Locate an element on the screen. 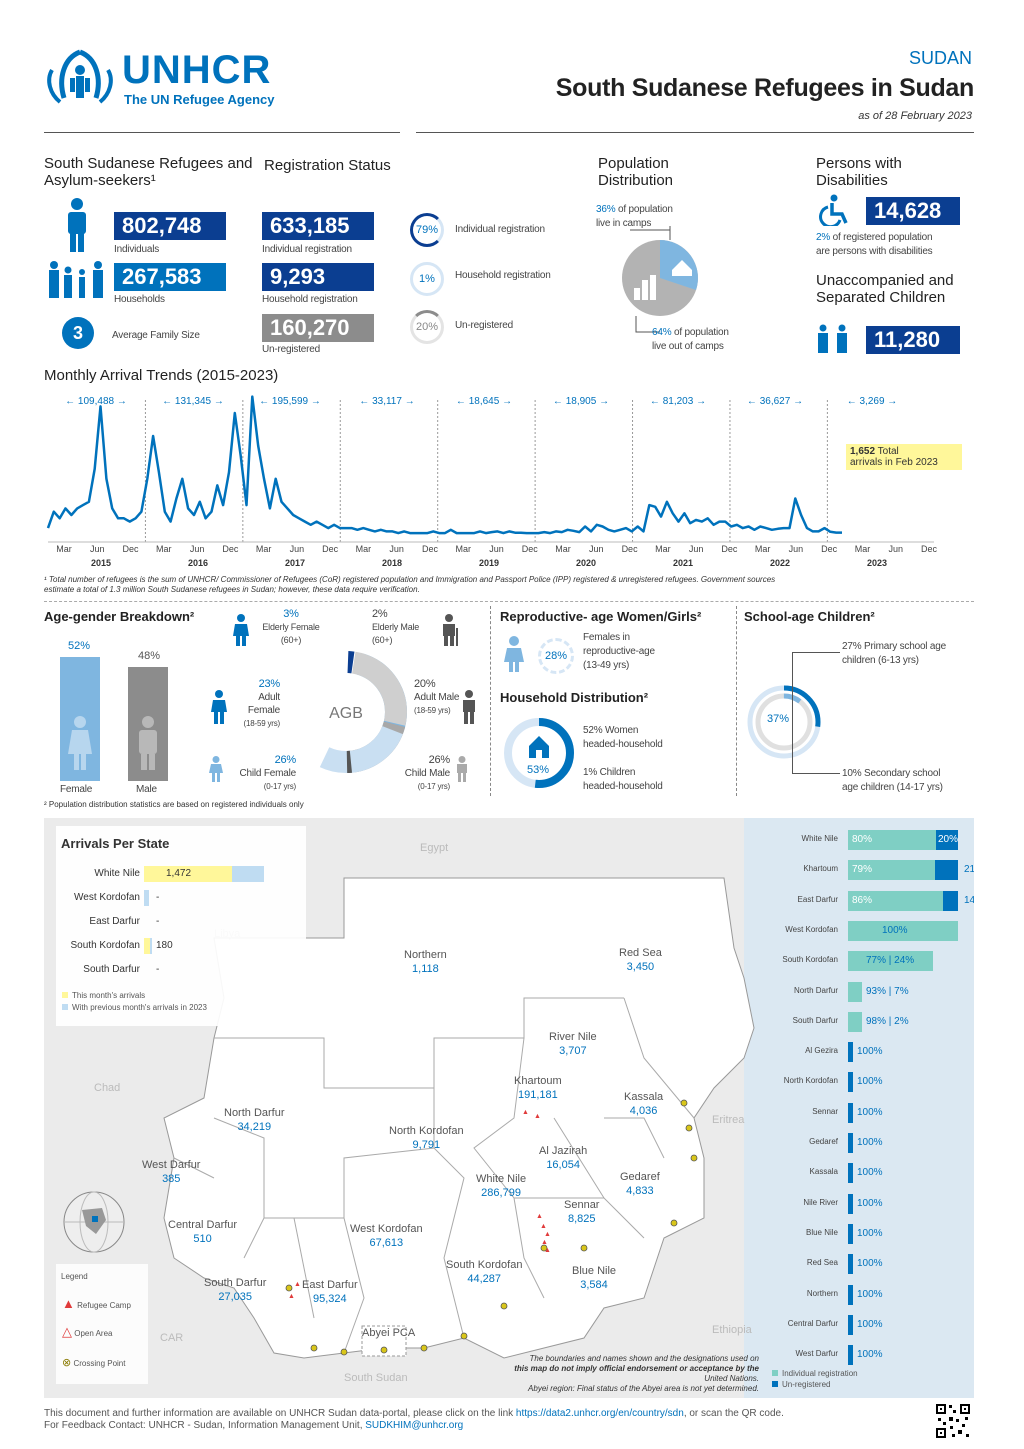 Image resolution: width=1024 pixels, height=1449 pixels. reg-state-row: Central Darfur 100% is located at coordinates (860, 1324).